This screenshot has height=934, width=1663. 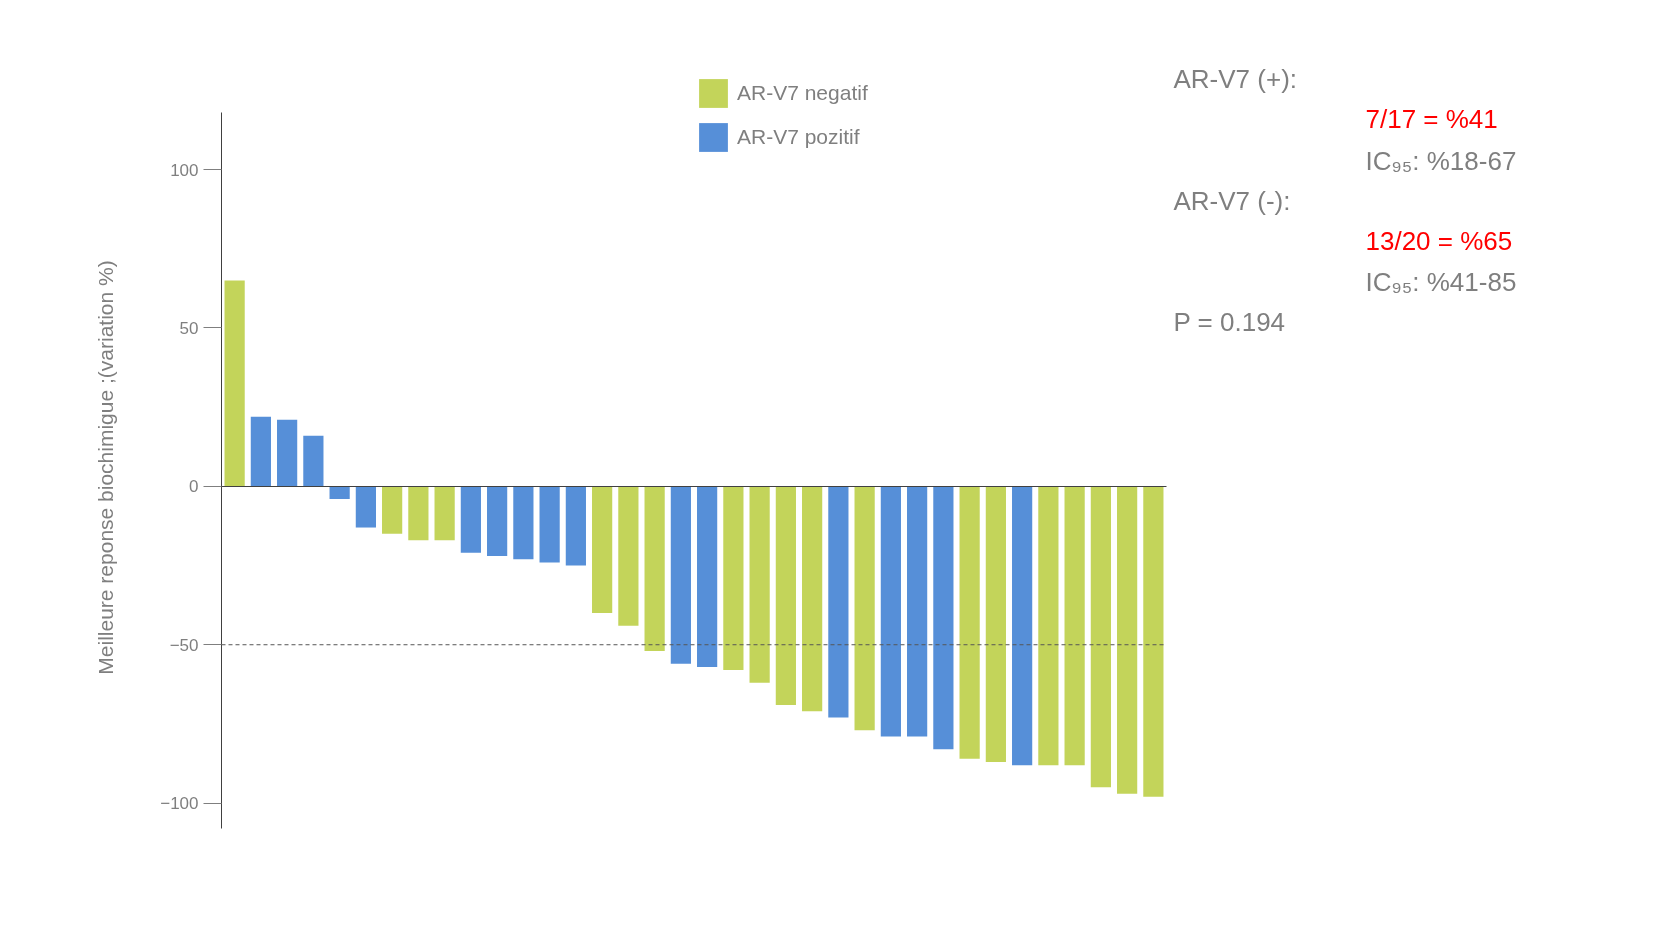 What do you see at coordinates (1232, 200) in the screenshot?
I see `text: AR-V7 (-):` at bounding box center [1232, 200].